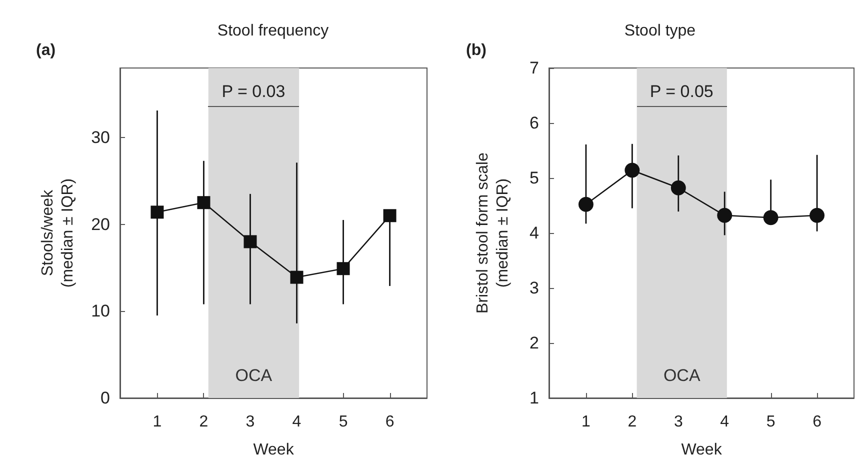 The image size is (867, 473). Describe the element at coordinates (254, 92) in the screenshot. I see `annotation: P = 0.03` at that location.